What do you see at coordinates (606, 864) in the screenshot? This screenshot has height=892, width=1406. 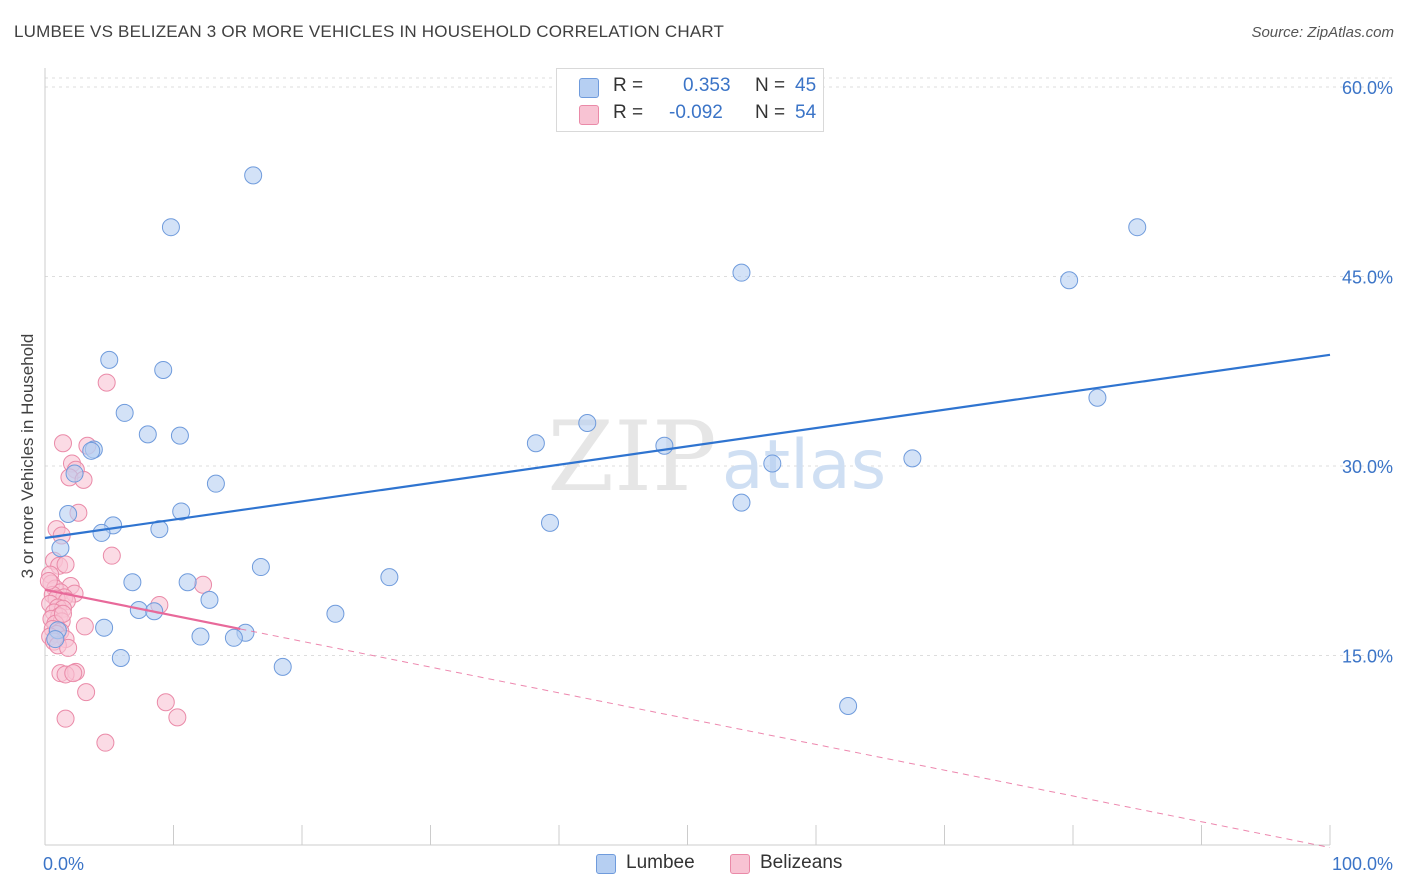 I see `lumbee-legend-swatch` at bounding box center [606, 864].